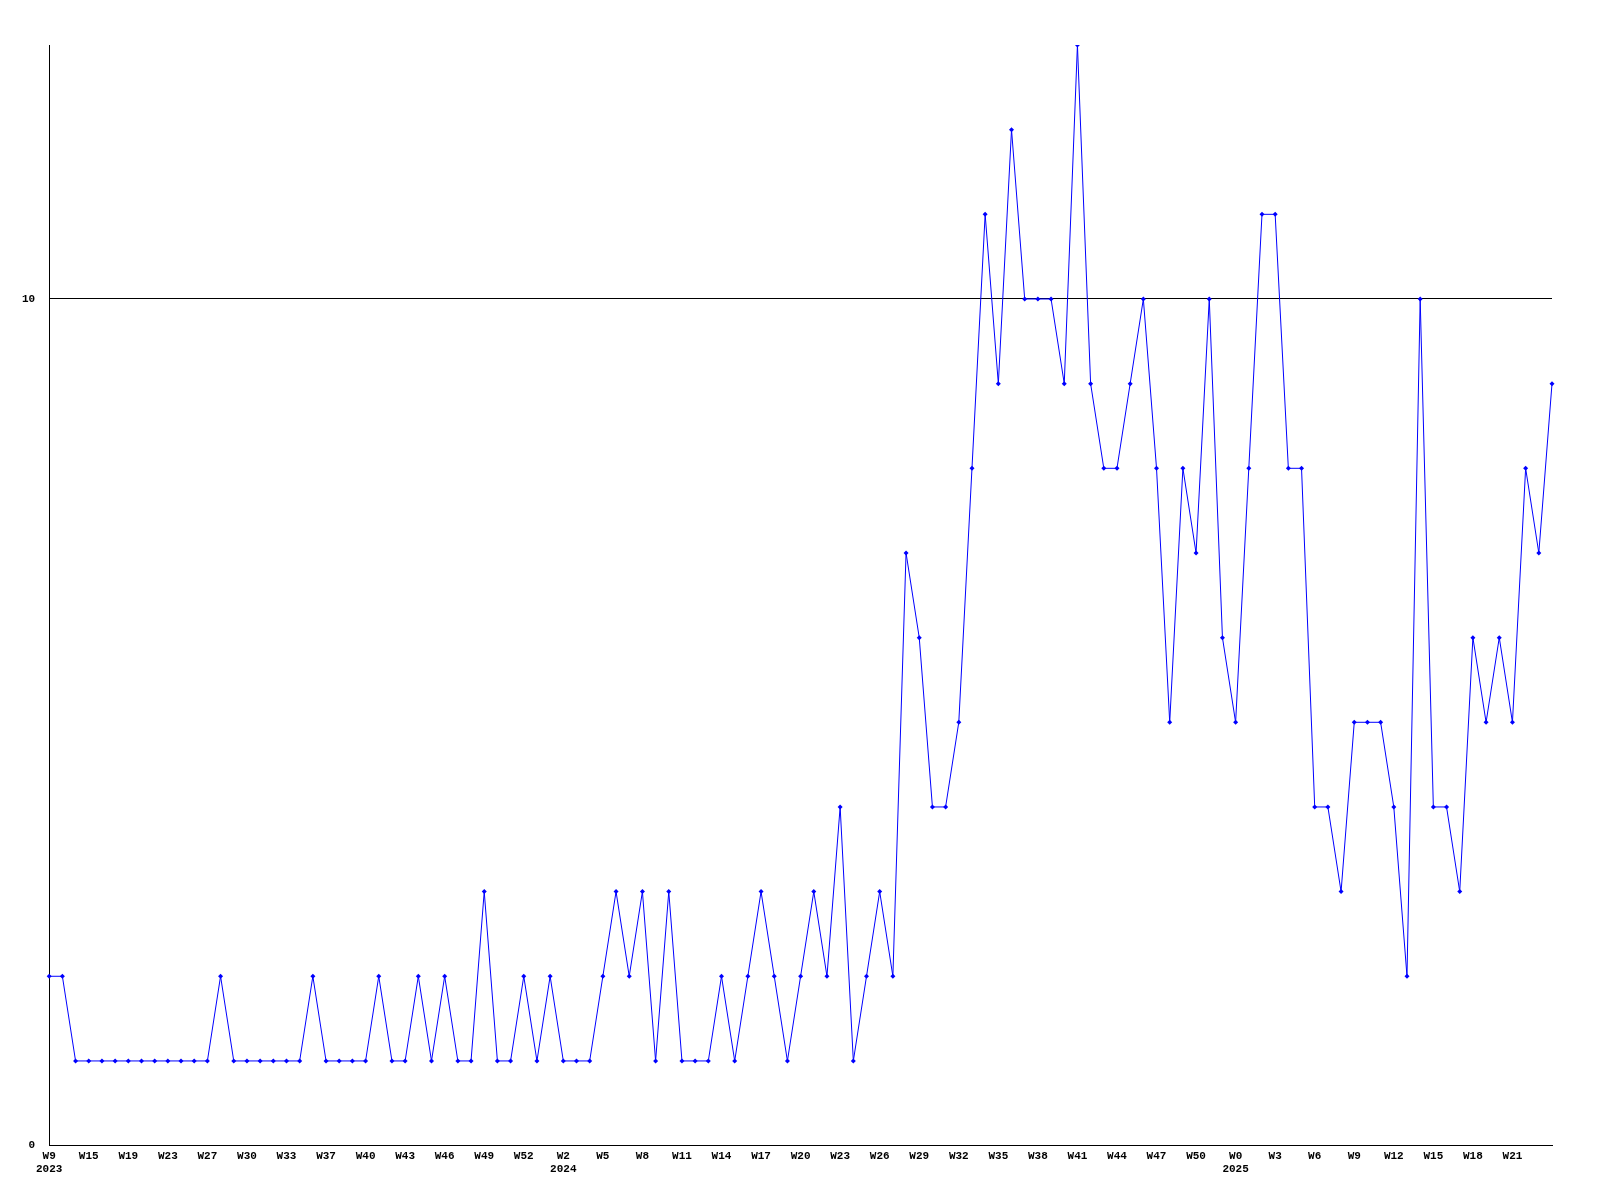 The width and height of the screenshot is (1600, 1200). What do you see at coordinates (523, 1155) in the screenshot?
I see `x-tick-label: W52` at bounding box center [523, 1155].